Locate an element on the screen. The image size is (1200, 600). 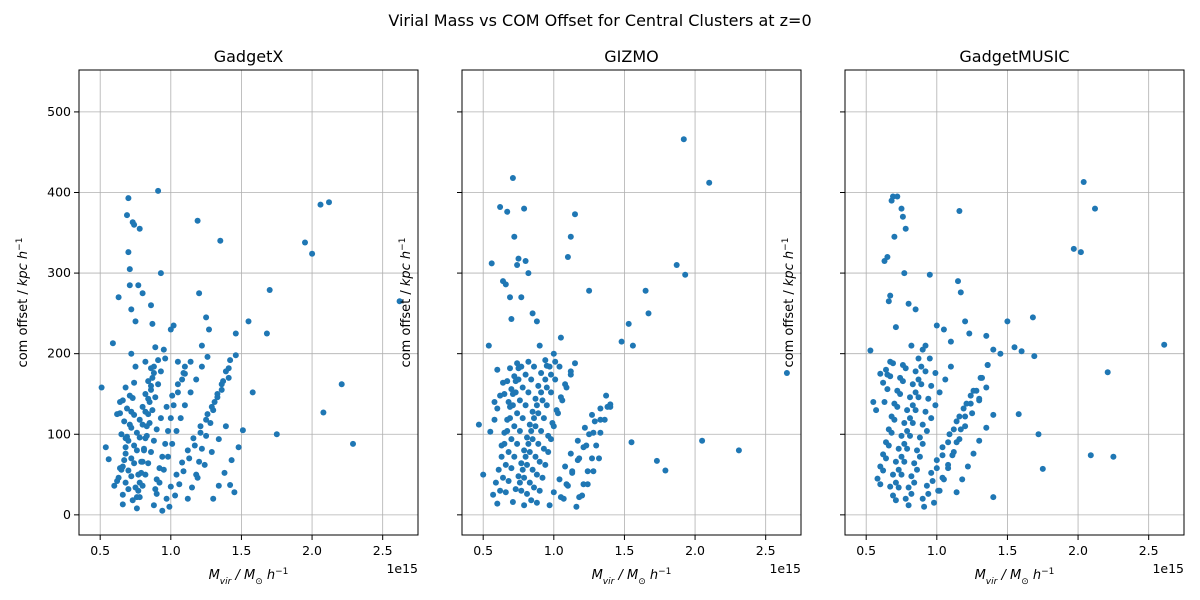
scatter-points is located at coordinates (1017, 344).